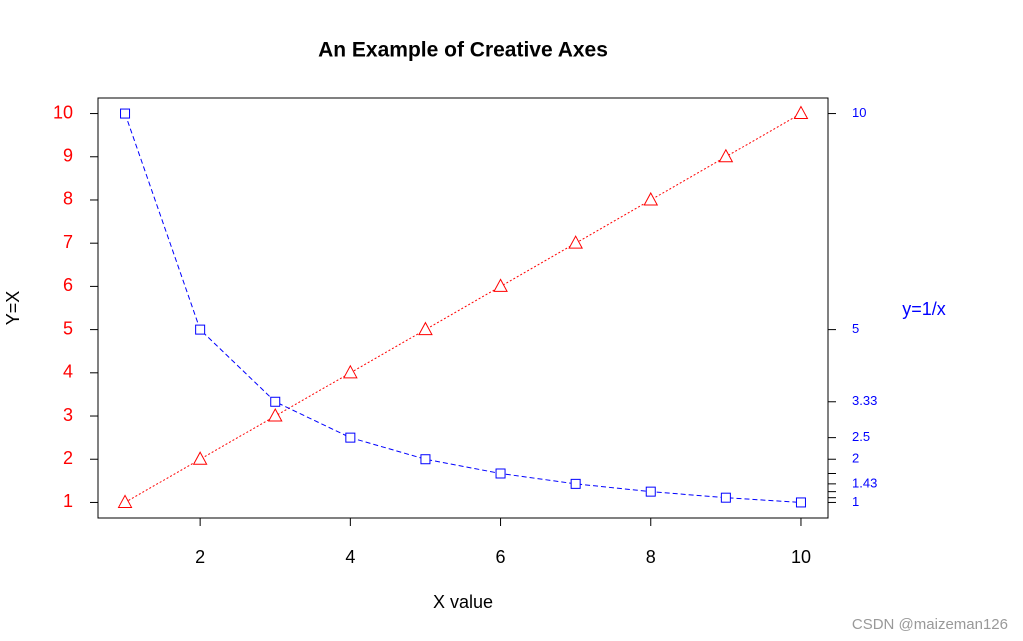 This screenshot has height=641, width=1023. What do you see at coordinates (501, 557) in the screenshot?
I see `x-tick-label: 6` at bounding box center [501, 557].